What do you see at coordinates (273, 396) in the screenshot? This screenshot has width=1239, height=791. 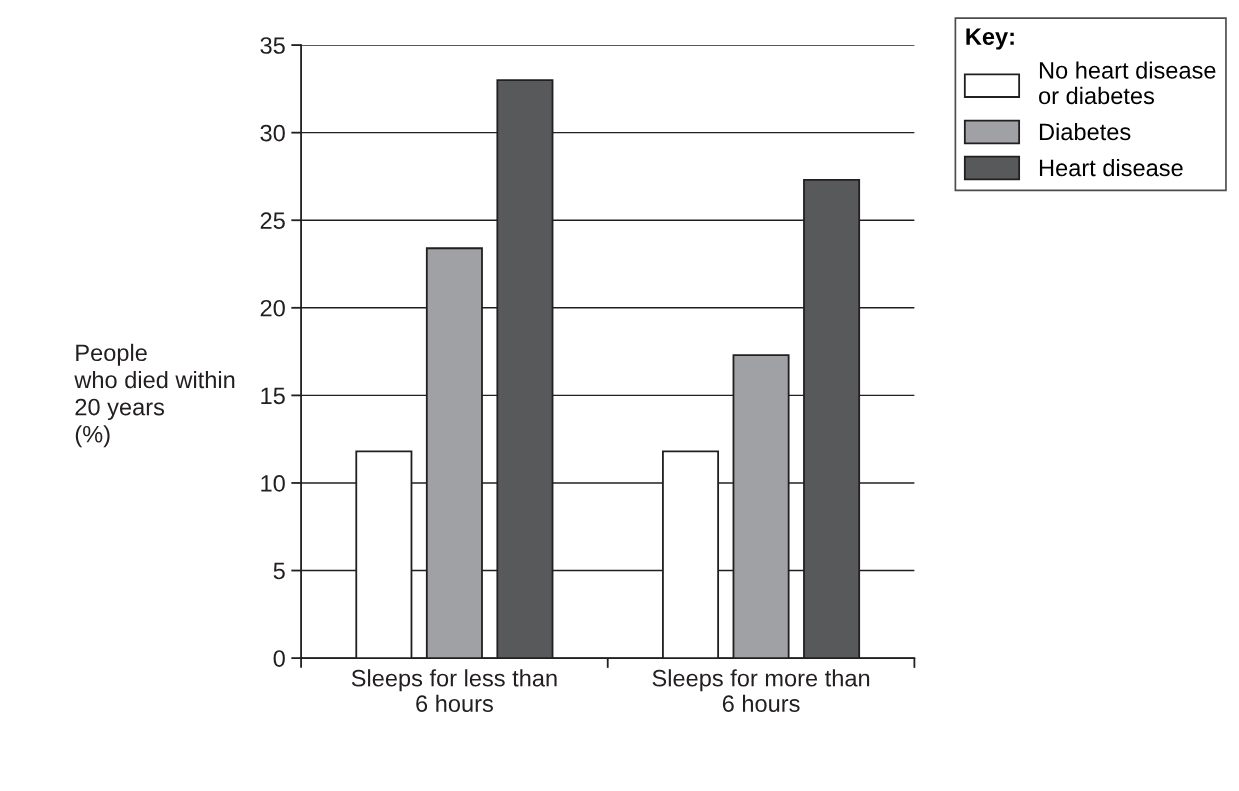 I see `y-tick-label: 15` at bounding box center [273, 396].